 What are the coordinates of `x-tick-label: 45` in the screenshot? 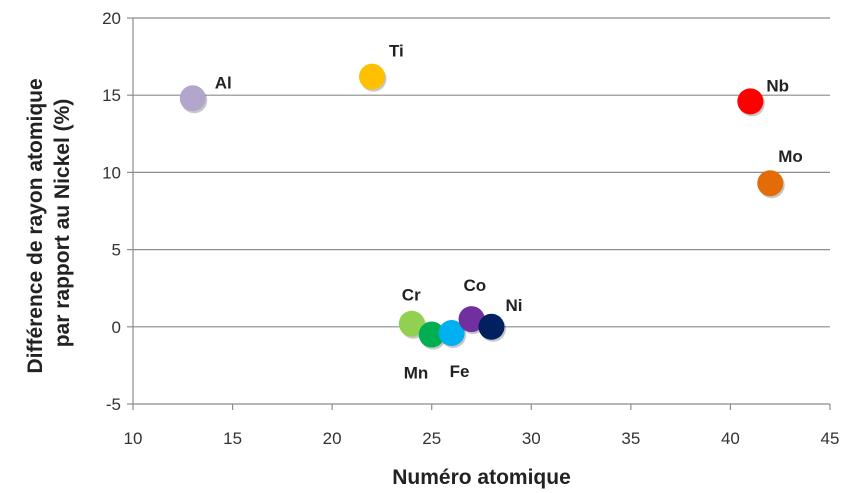 It's located at (830, 438).